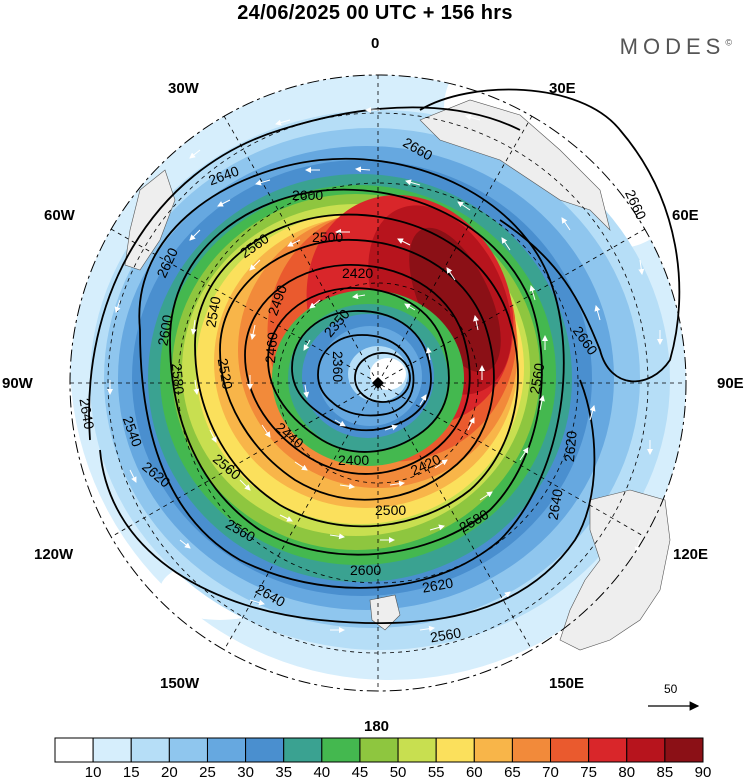 This screenshot has width=750, height=782. Describe the element at coordinates (338, 366) in the screenshot. I see `contour-label: 2360` at that location.